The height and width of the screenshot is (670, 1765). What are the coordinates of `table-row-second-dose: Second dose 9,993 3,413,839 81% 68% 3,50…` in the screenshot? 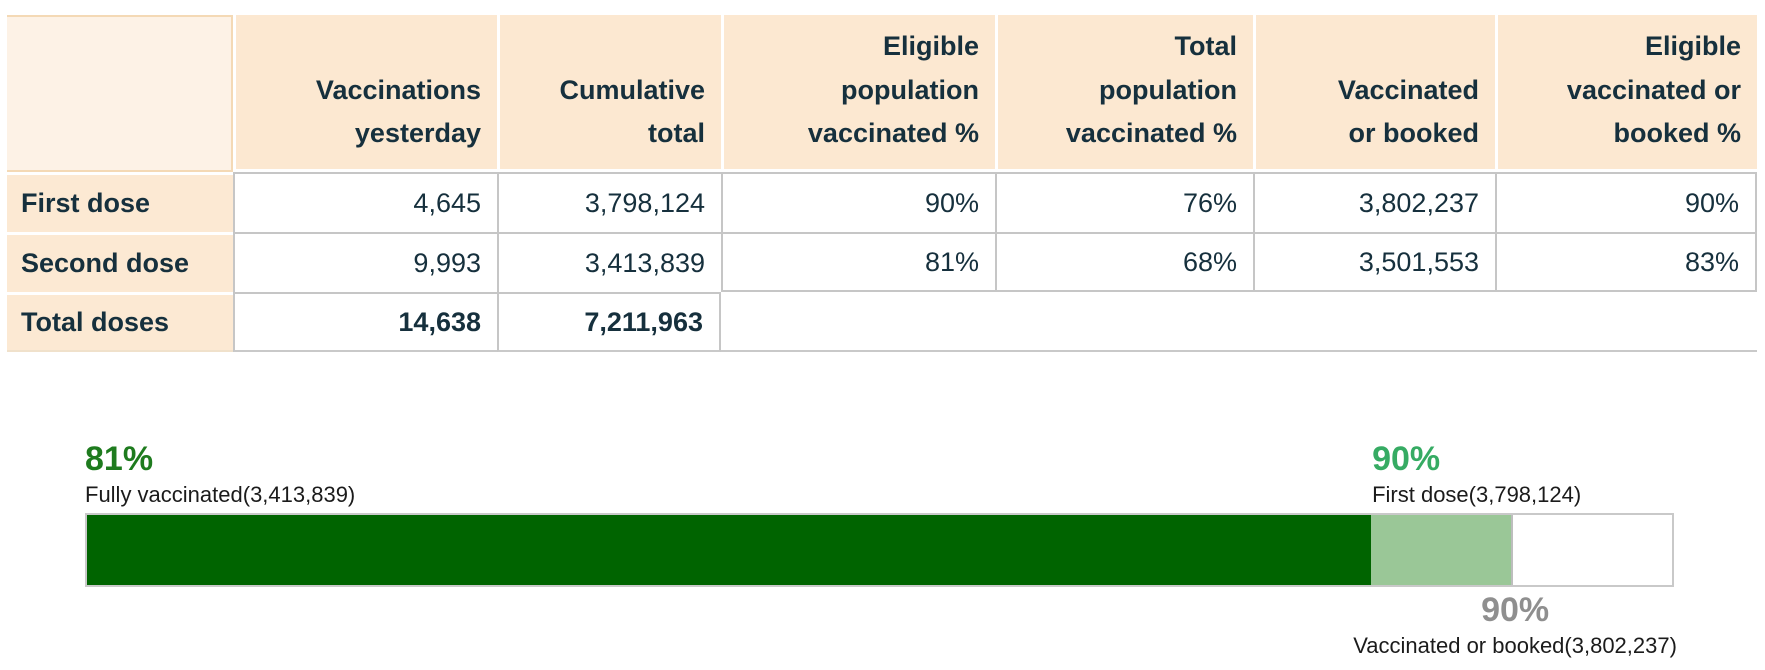 It's located at (882, 262).